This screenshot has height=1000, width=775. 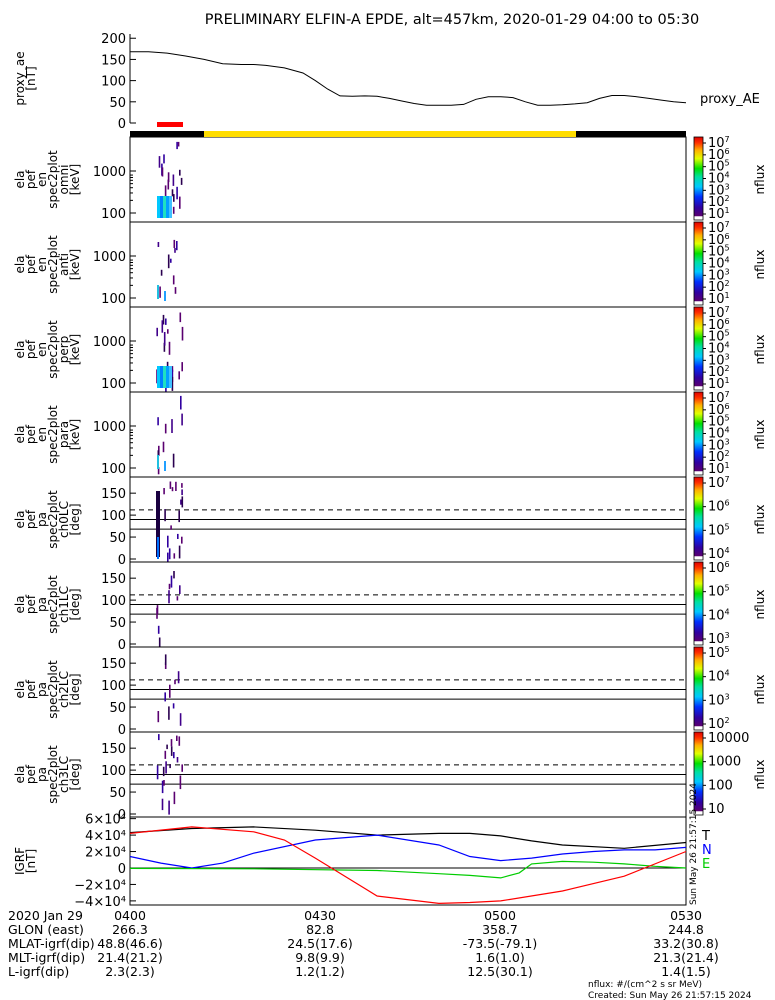 What do you see at coordinates (122, 869) in the screenshot?
I see `igrf-tick-label: 0` at bounding box center [122, 869].